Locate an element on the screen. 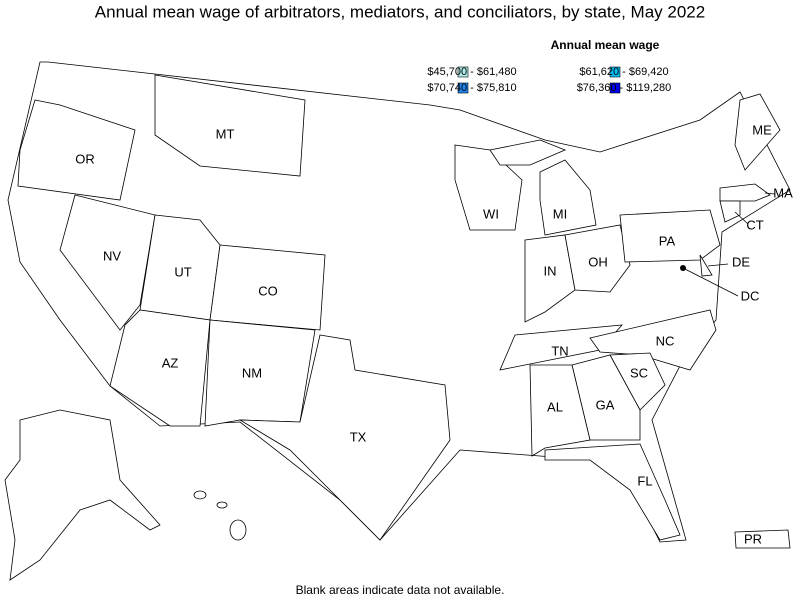 The image size is (800, 600). alaska is located at coordinates (82, 495).